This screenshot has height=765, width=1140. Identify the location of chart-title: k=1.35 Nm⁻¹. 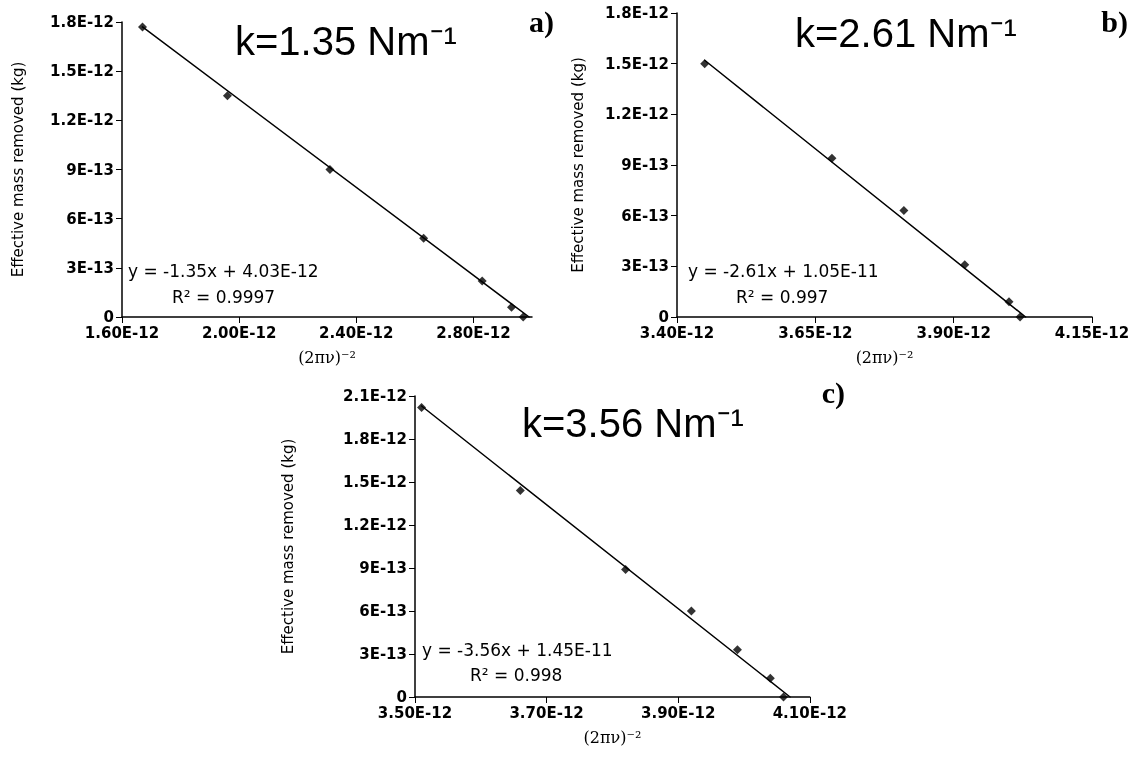
(346, 41).